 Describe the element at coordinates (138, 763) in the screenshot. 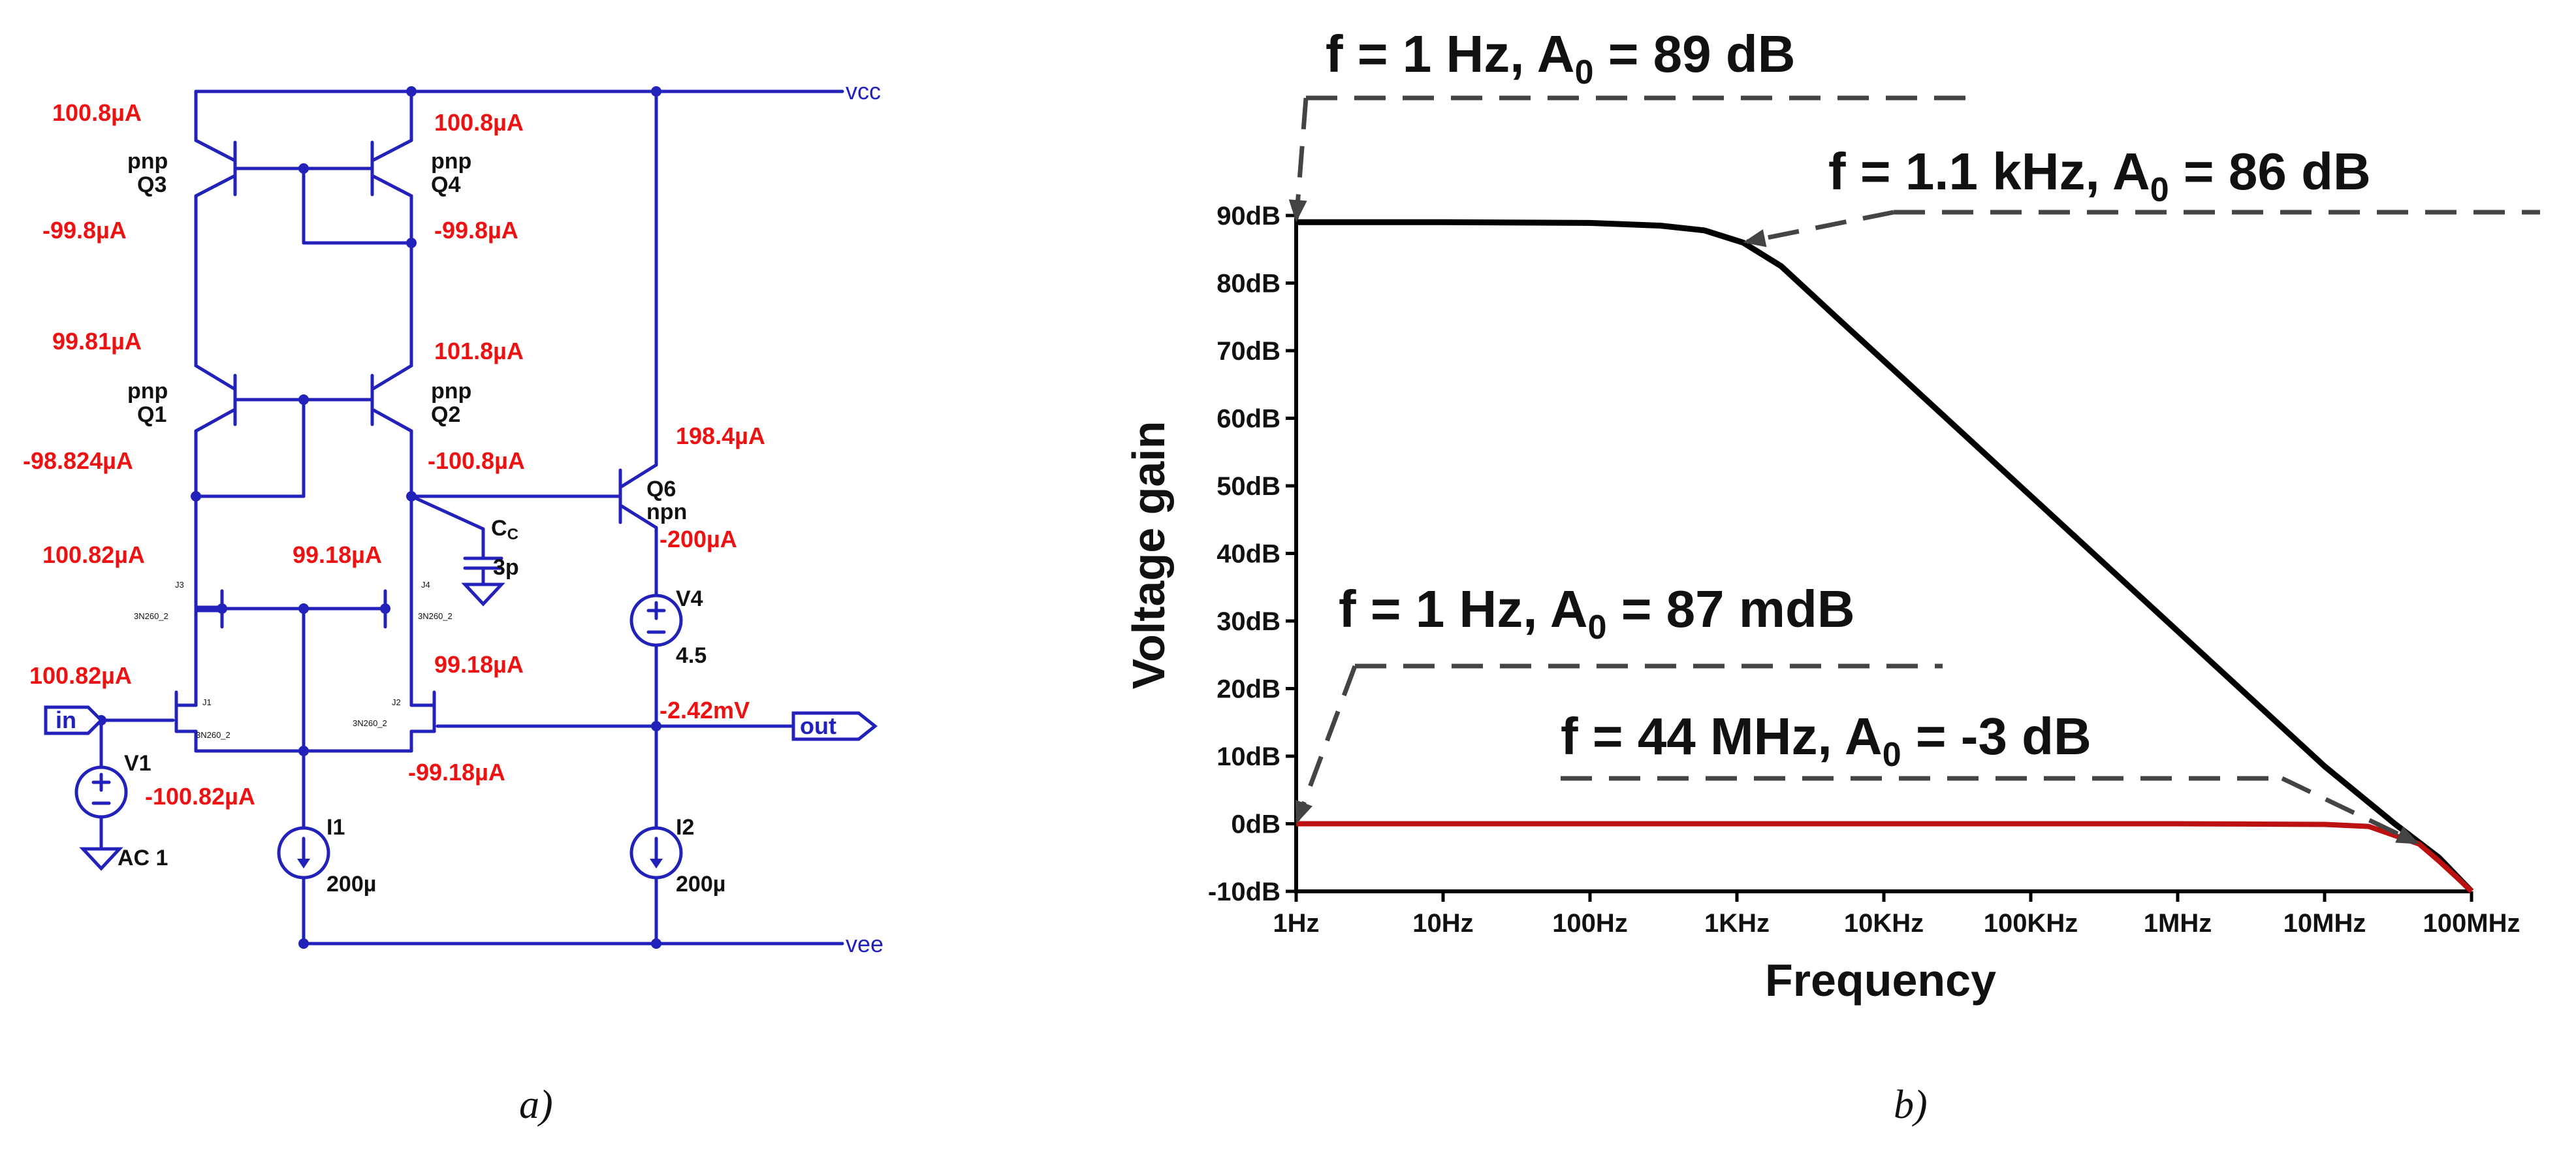

I see `v1-name: V1` at that location.